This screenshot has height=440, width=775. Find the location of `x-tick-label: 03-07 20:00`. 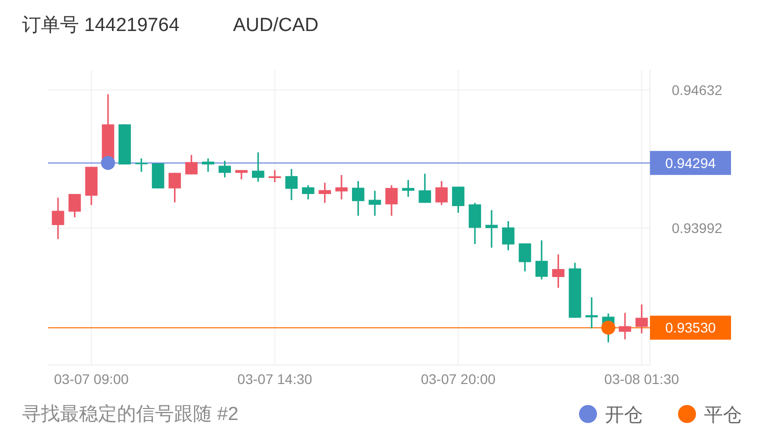

x-tick-label: 03-07 20:00 is located at coordinates (458, 379).